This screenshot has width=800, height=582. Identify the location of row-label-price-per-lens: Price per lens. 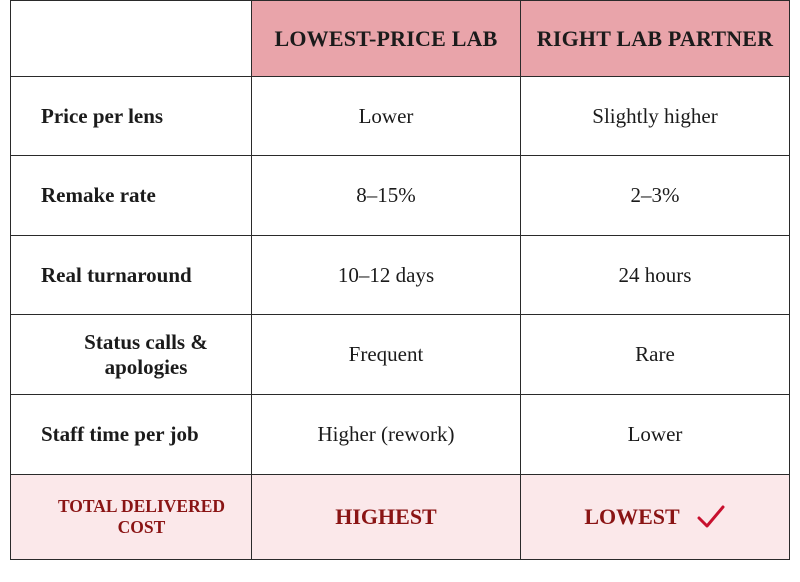
(131, 116).